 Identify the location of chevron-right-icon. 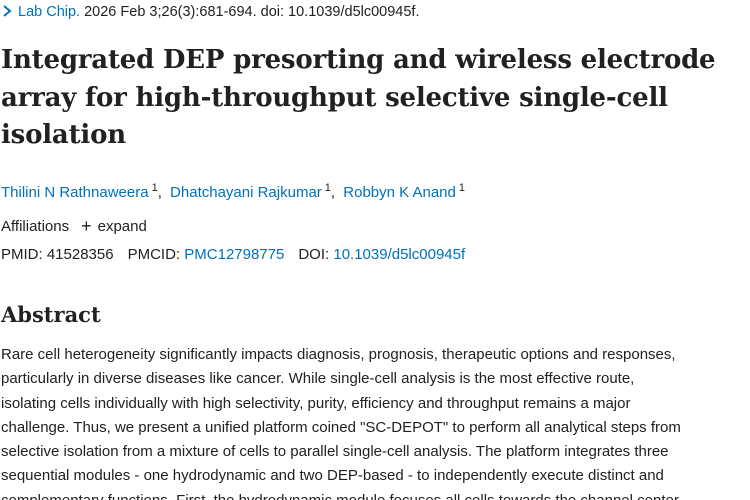
(7, 11).